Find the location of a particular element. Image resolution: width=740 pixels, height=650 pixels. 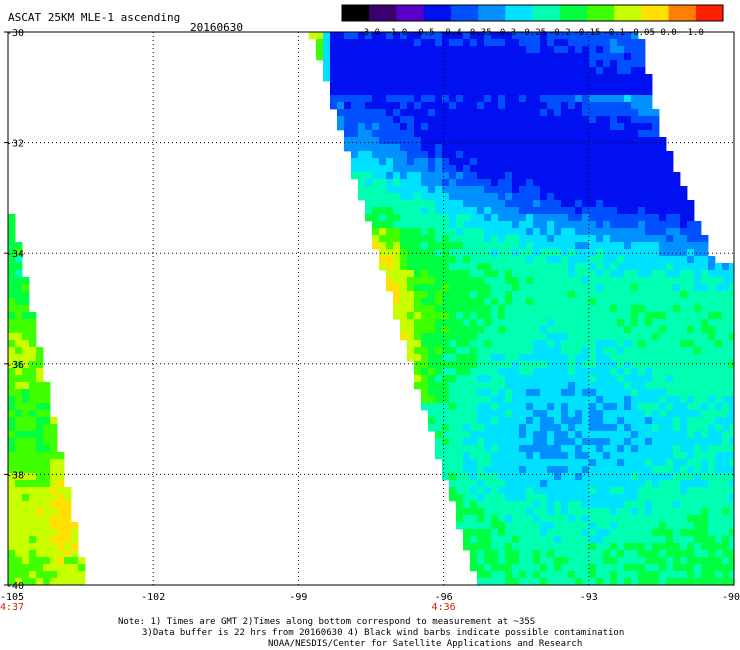

colorbar-label: 0.0 is located at coordinates (668, 33).